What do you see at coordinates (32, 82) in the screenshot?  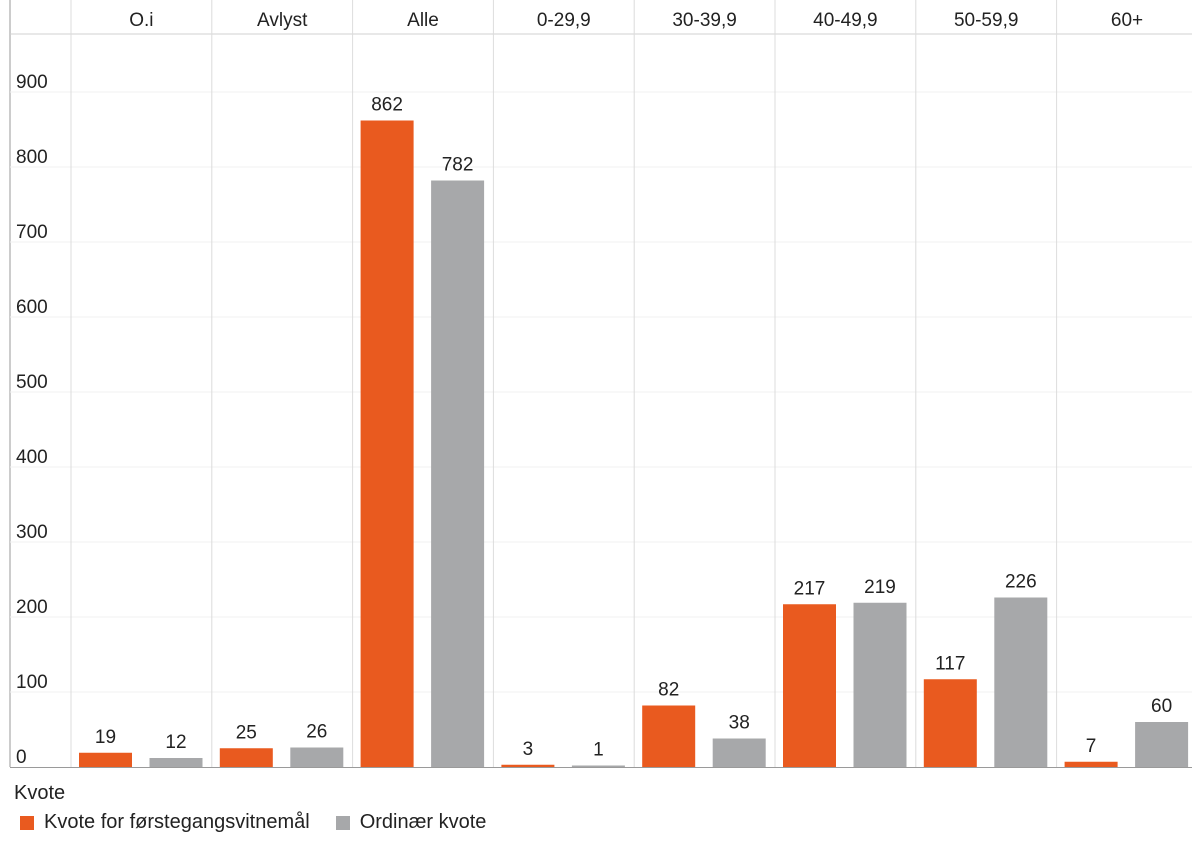 I see `y-tick-label: 900` at bounding box center [32, 82].